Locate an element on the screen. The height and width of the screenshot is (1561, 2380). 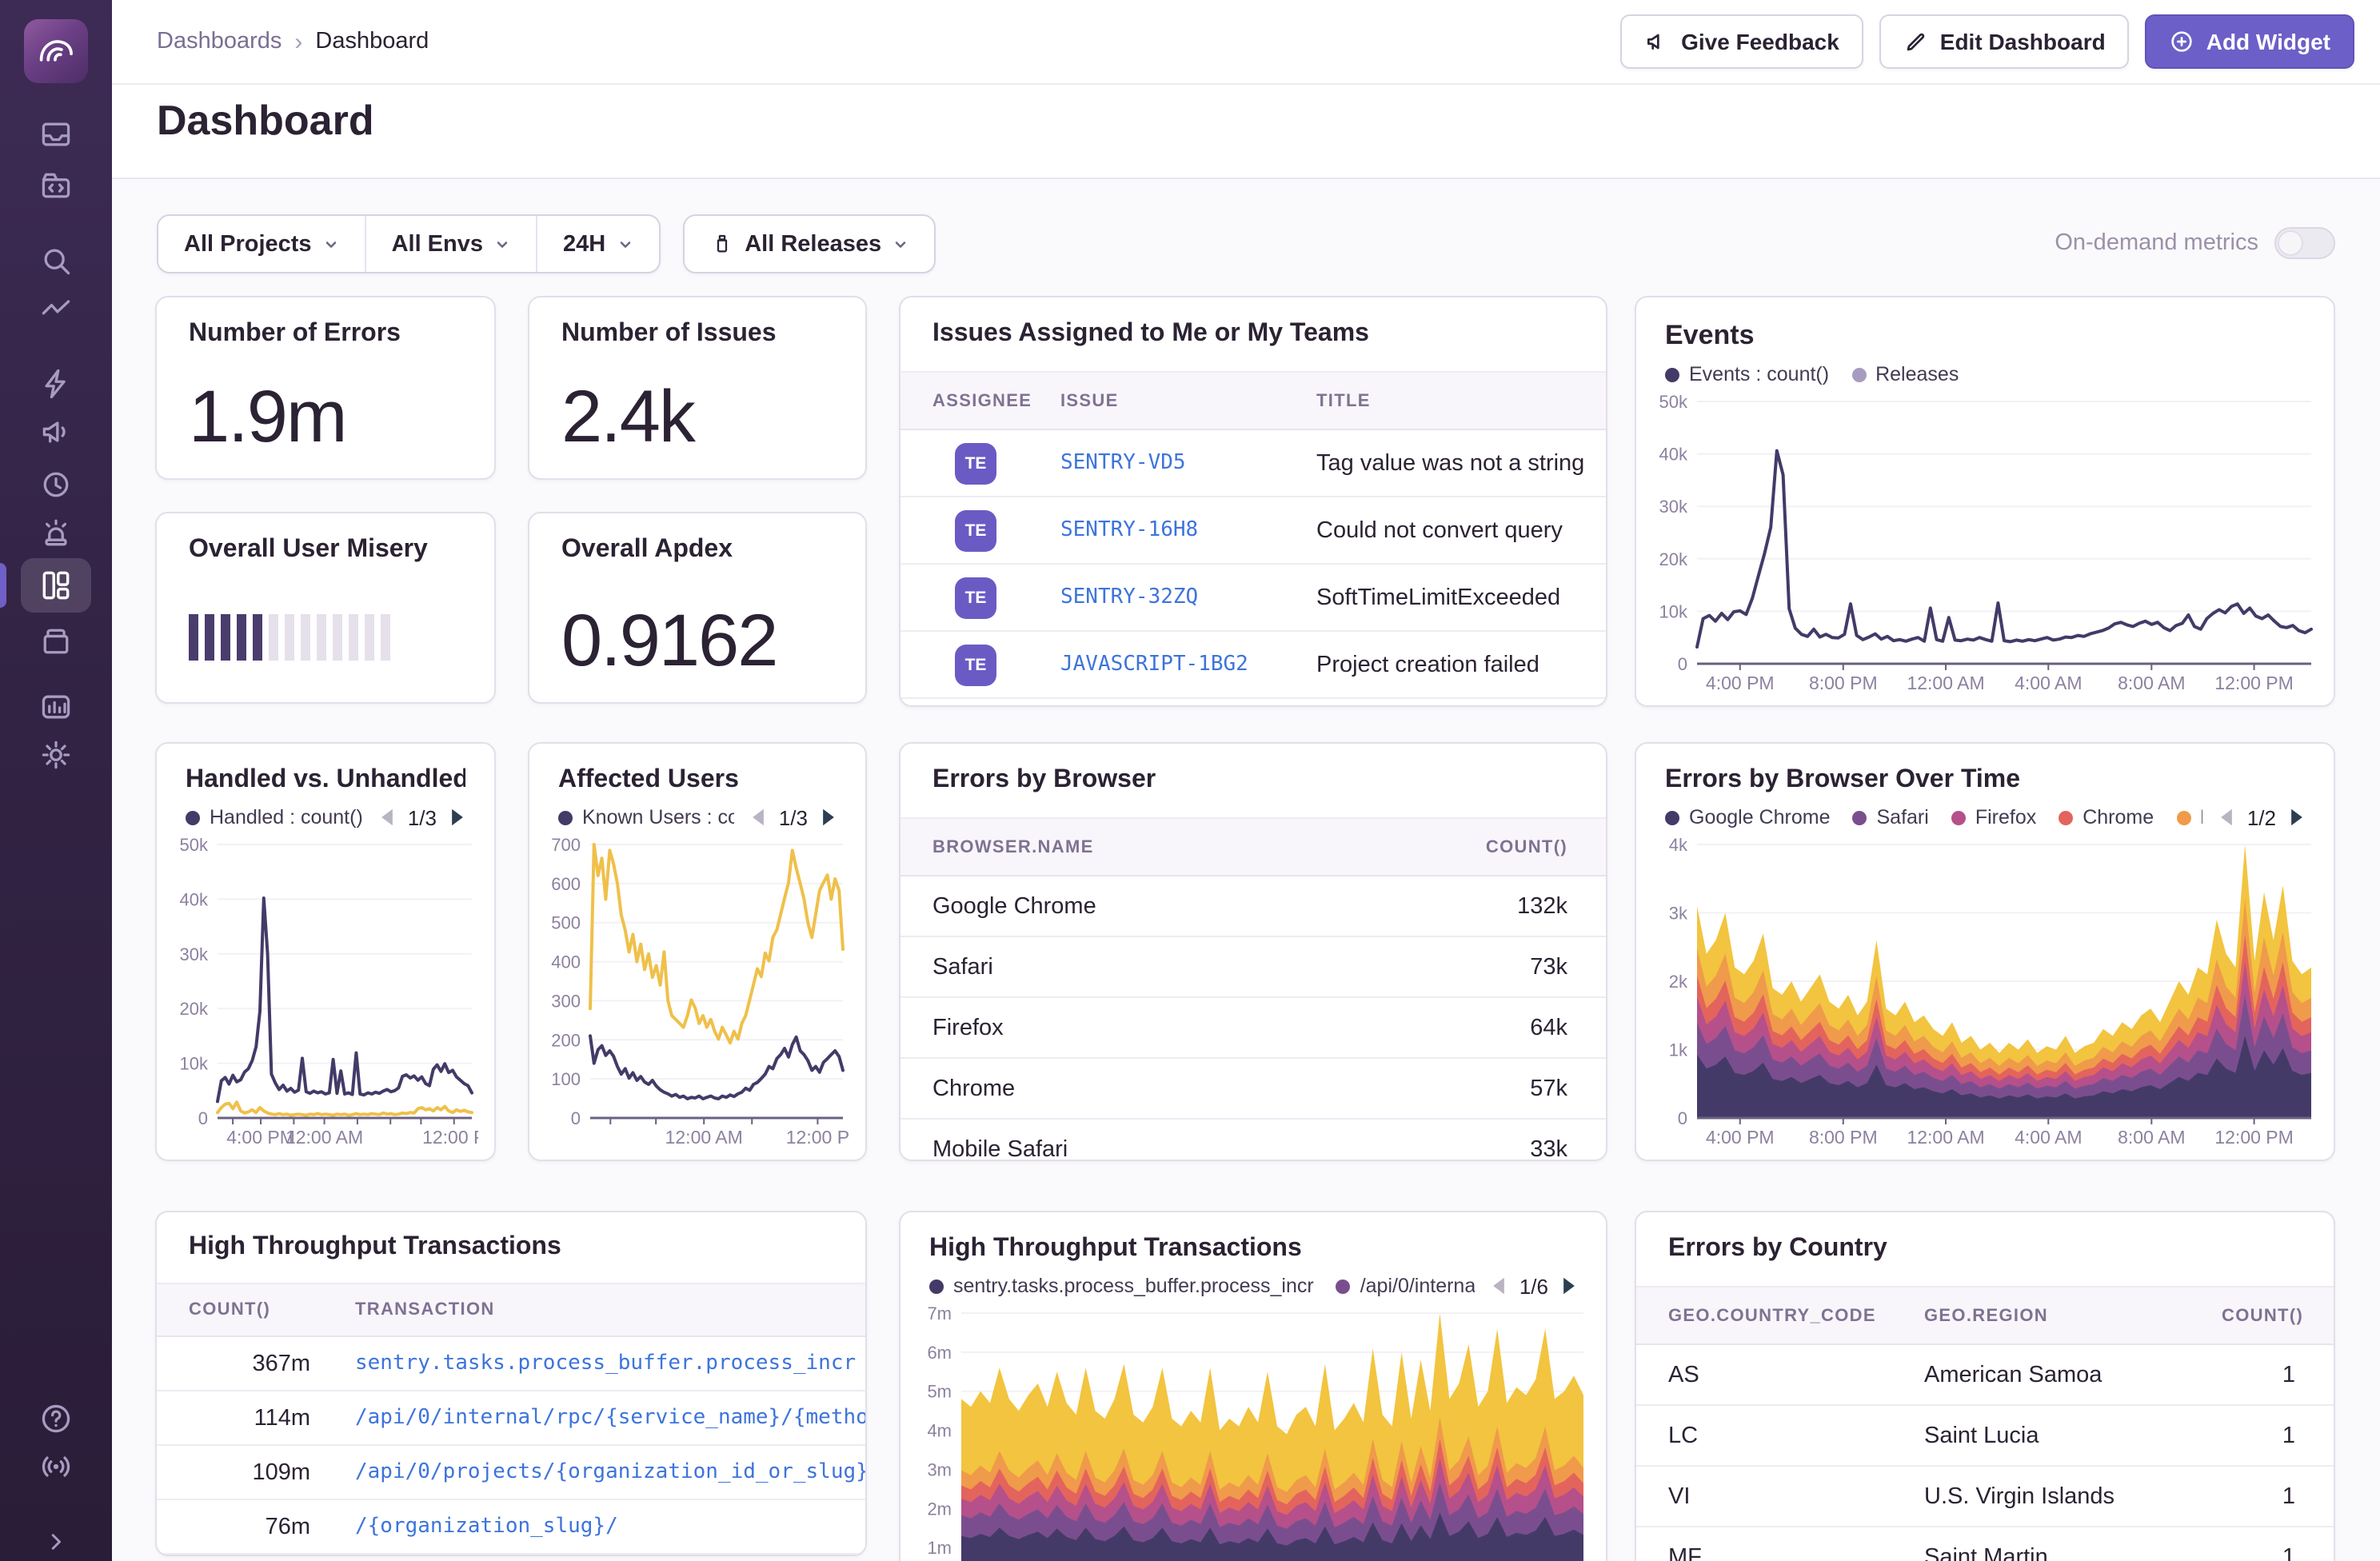
column-header: TITLE is located at coordinates (1343, 400).